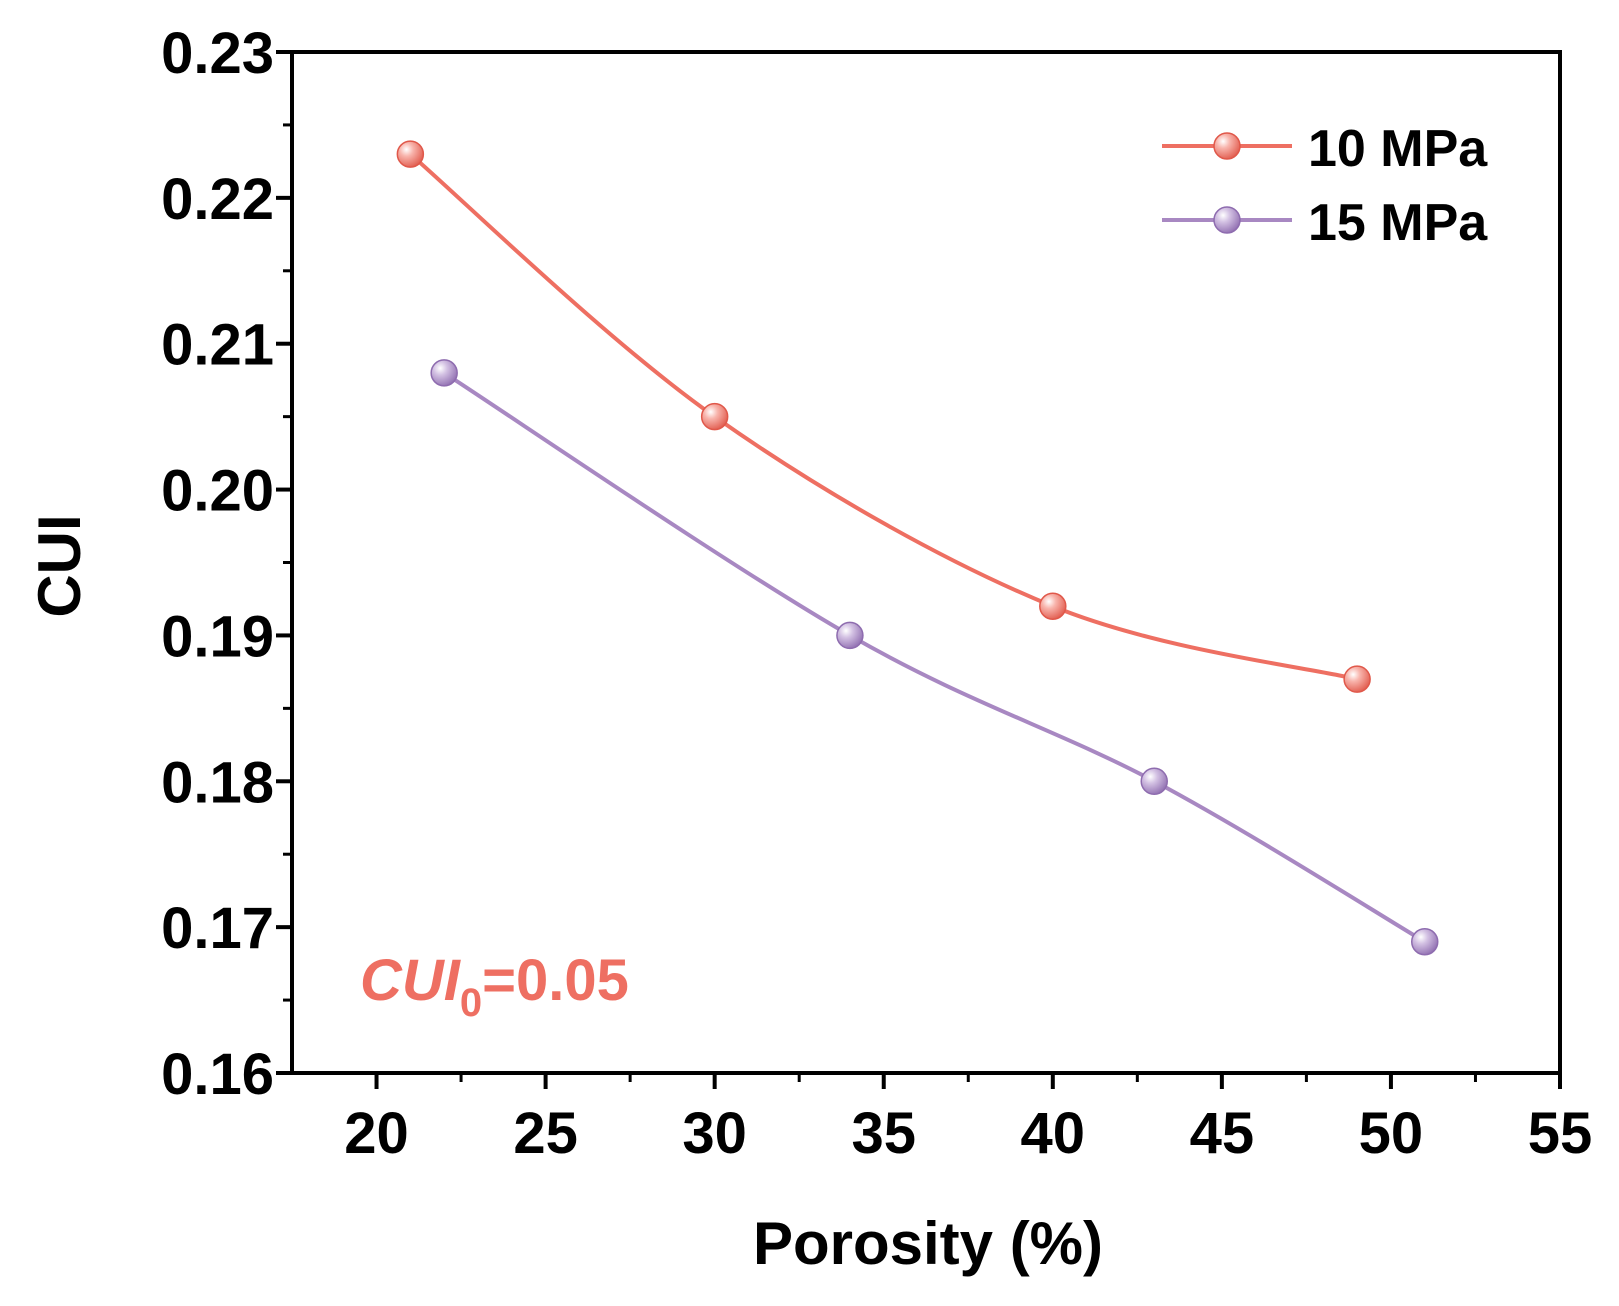 The image size is (1619, 1306). What do you see at coordinates (1398, 223) in the screenshot?
I see `legend-label-15mpa: 15 MPa` at bounding box center [1398, 223].